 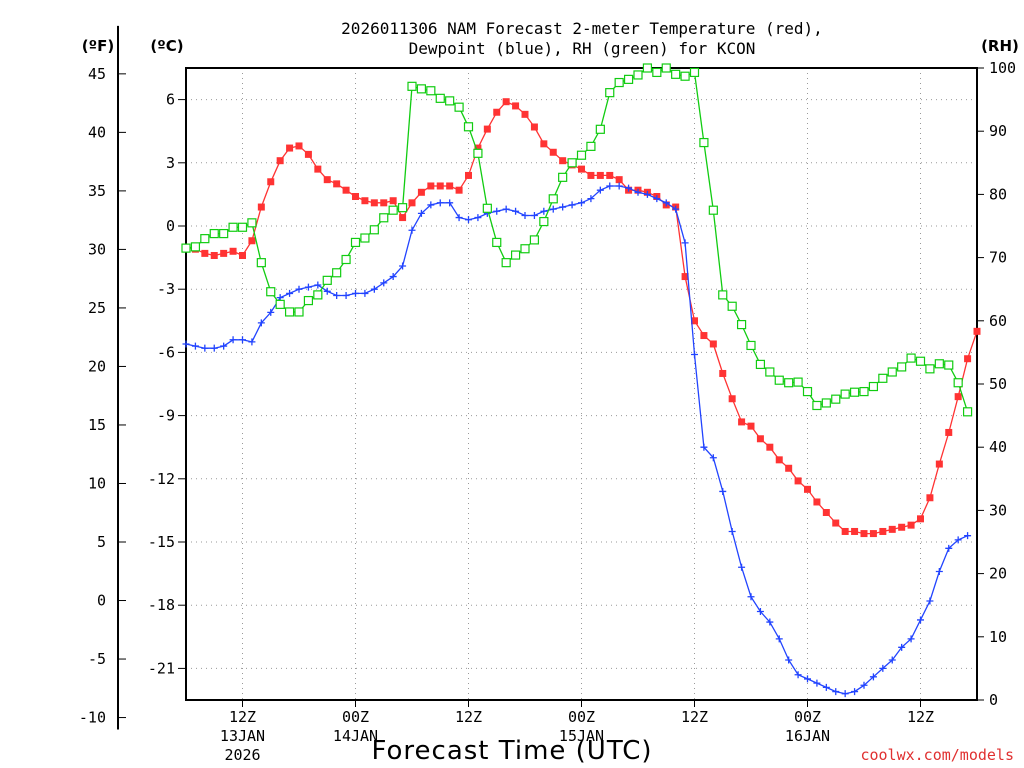 I want to click on rh-tick-label: 80, so click(x=998, y=194).